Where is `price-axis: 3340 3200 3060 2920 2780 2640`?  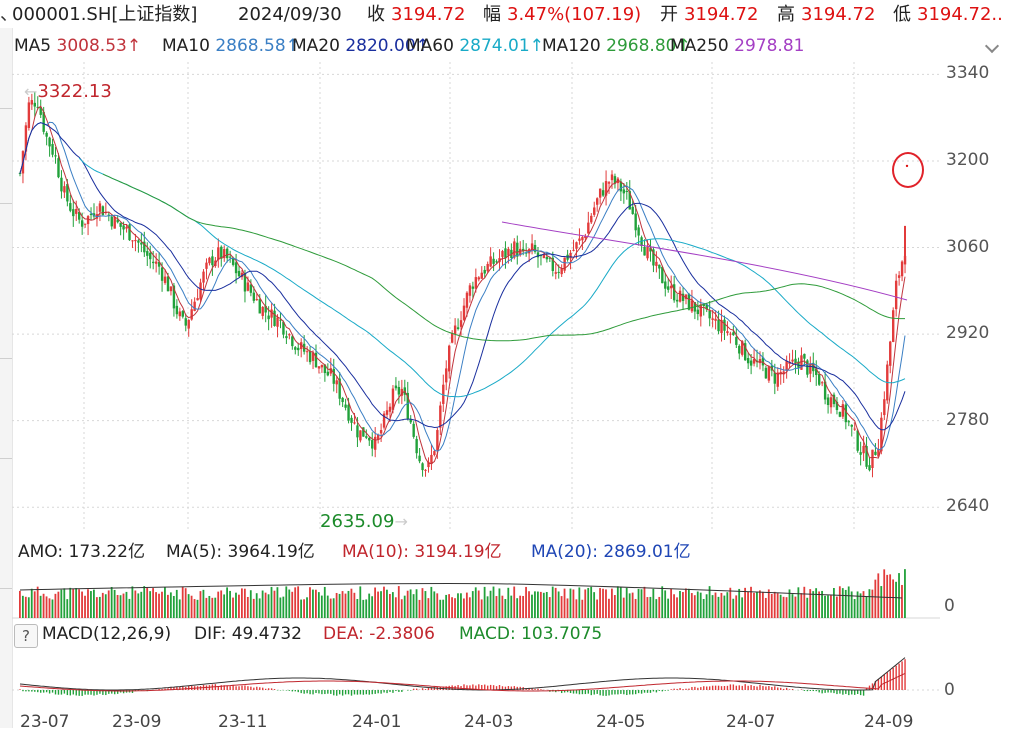 price-axis: 3340 3200 3060 2920 2780 2640 is located at coordinates (975, 297).